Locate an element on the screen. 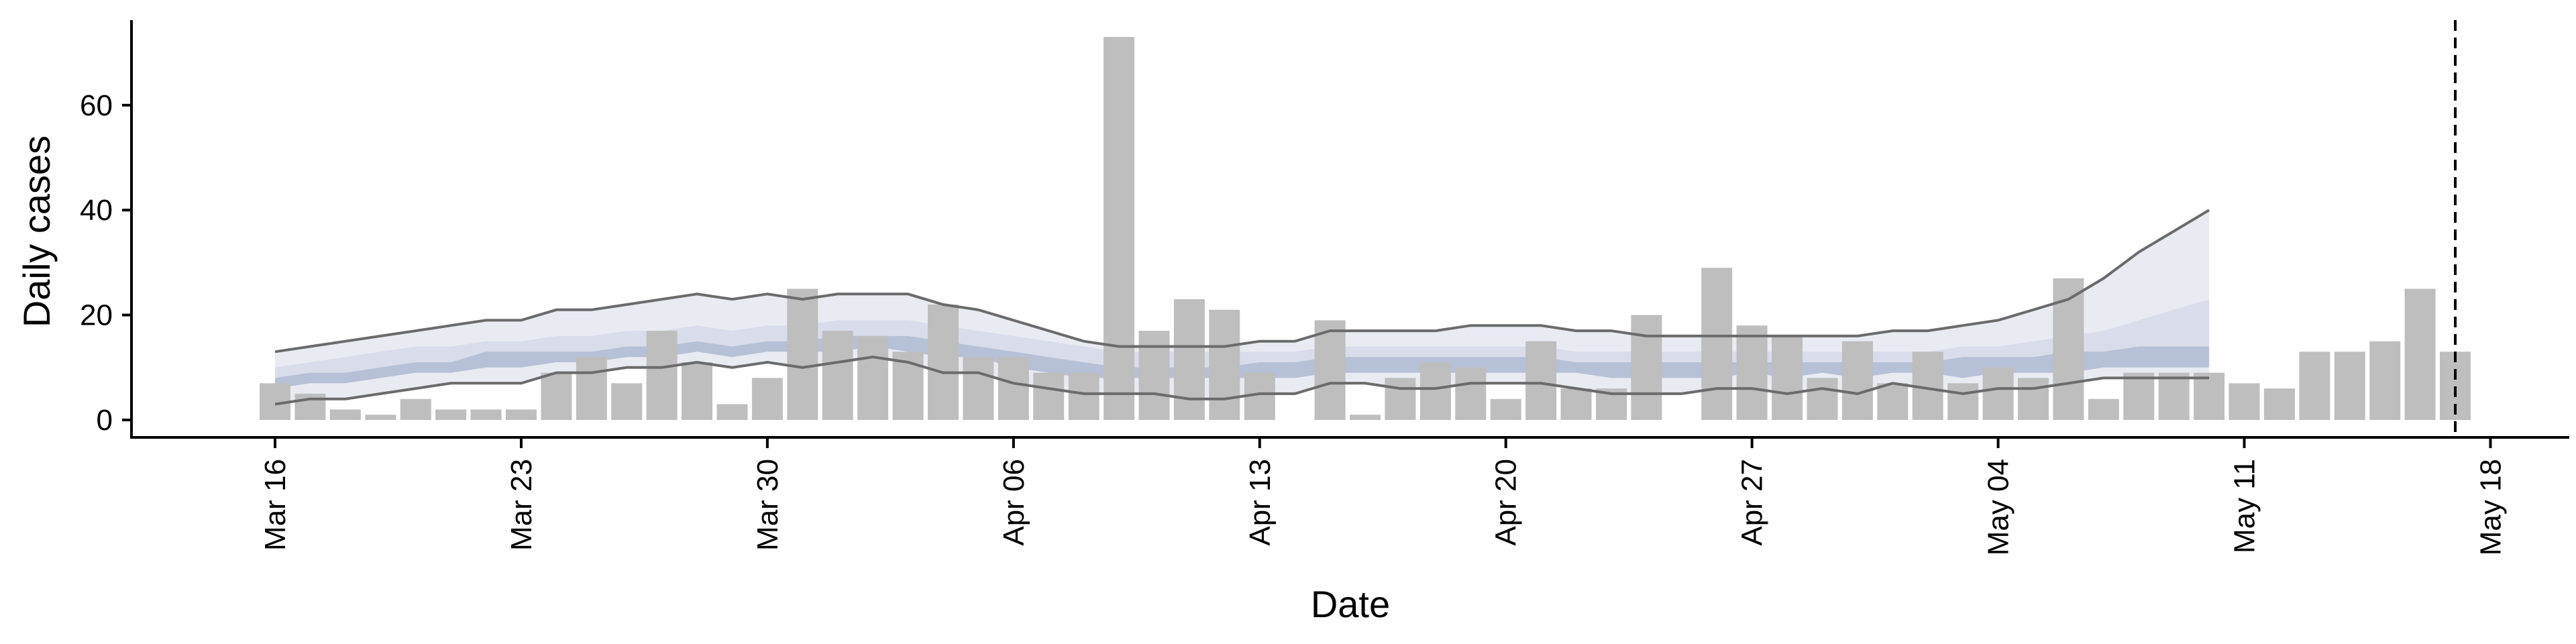  x-tick-label: Mar 23 is located at coordinates (521, 505).